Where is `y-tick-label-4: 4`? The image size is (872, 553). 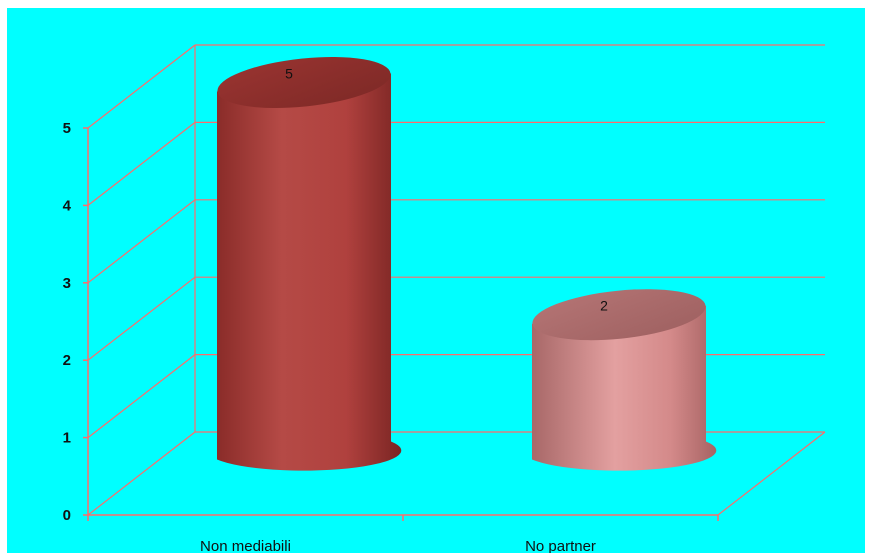
y-tick-label-4: 4 is located at coordinates (67, 205).